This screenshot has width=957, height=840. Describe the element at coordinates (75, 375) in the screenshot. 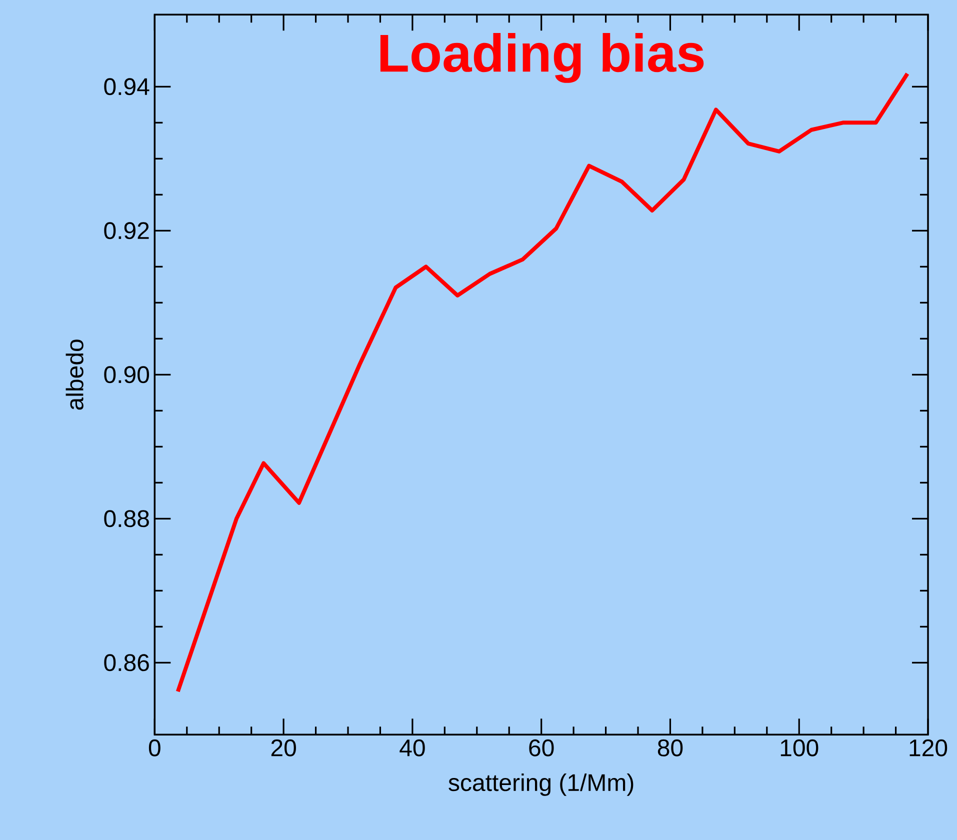

I see `y-axis-title: albedo` at that location.